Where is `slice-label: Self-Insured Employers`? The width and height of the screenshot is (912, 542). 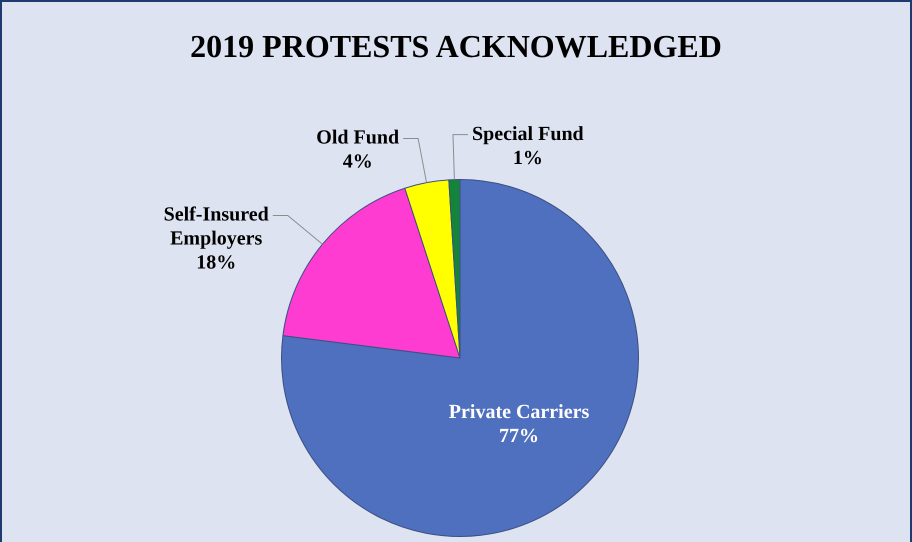
slice-label: Self-Insured Employers is located at coordinates (216, 227).